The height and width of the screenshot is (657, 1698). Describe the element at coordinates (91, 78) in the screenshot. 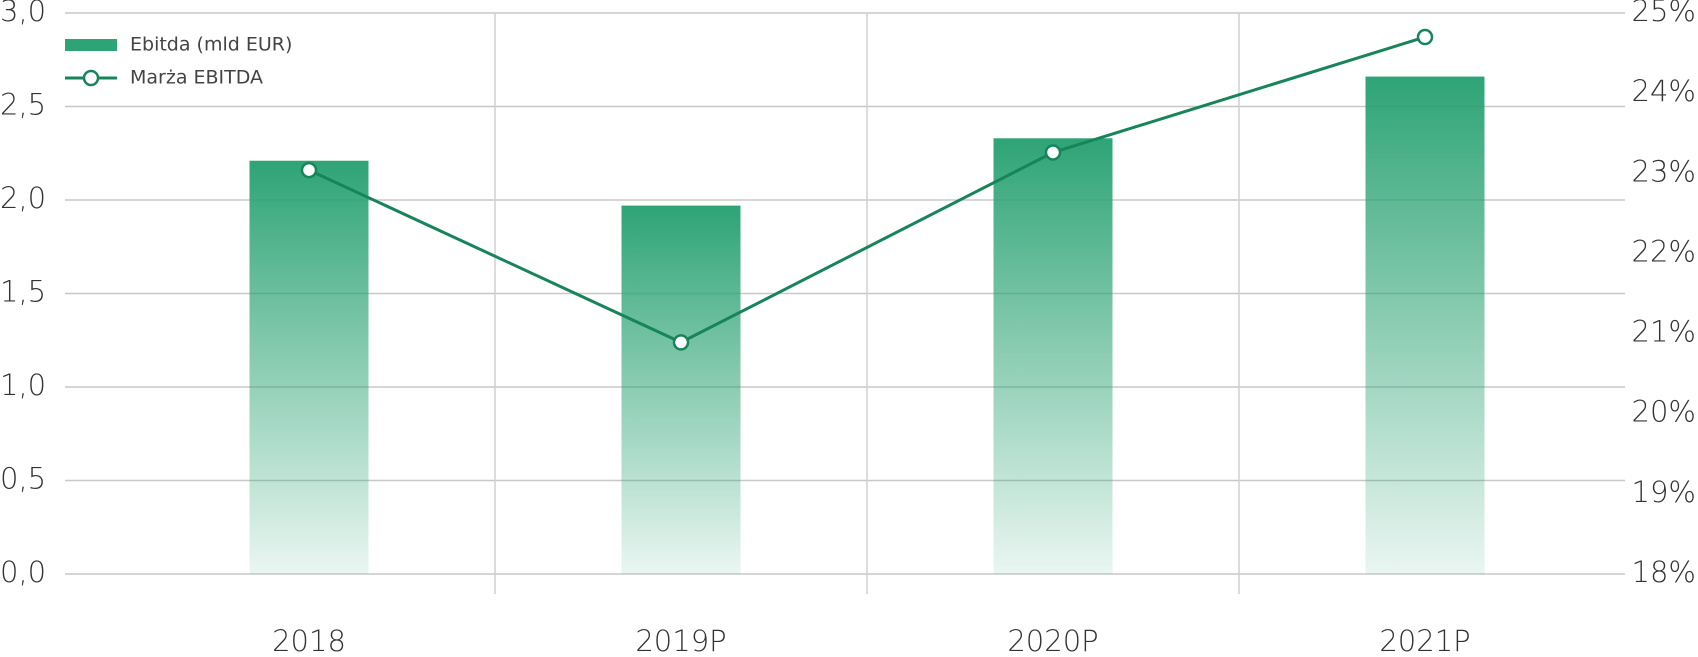

I see `legend-swatch-marker` at that location.